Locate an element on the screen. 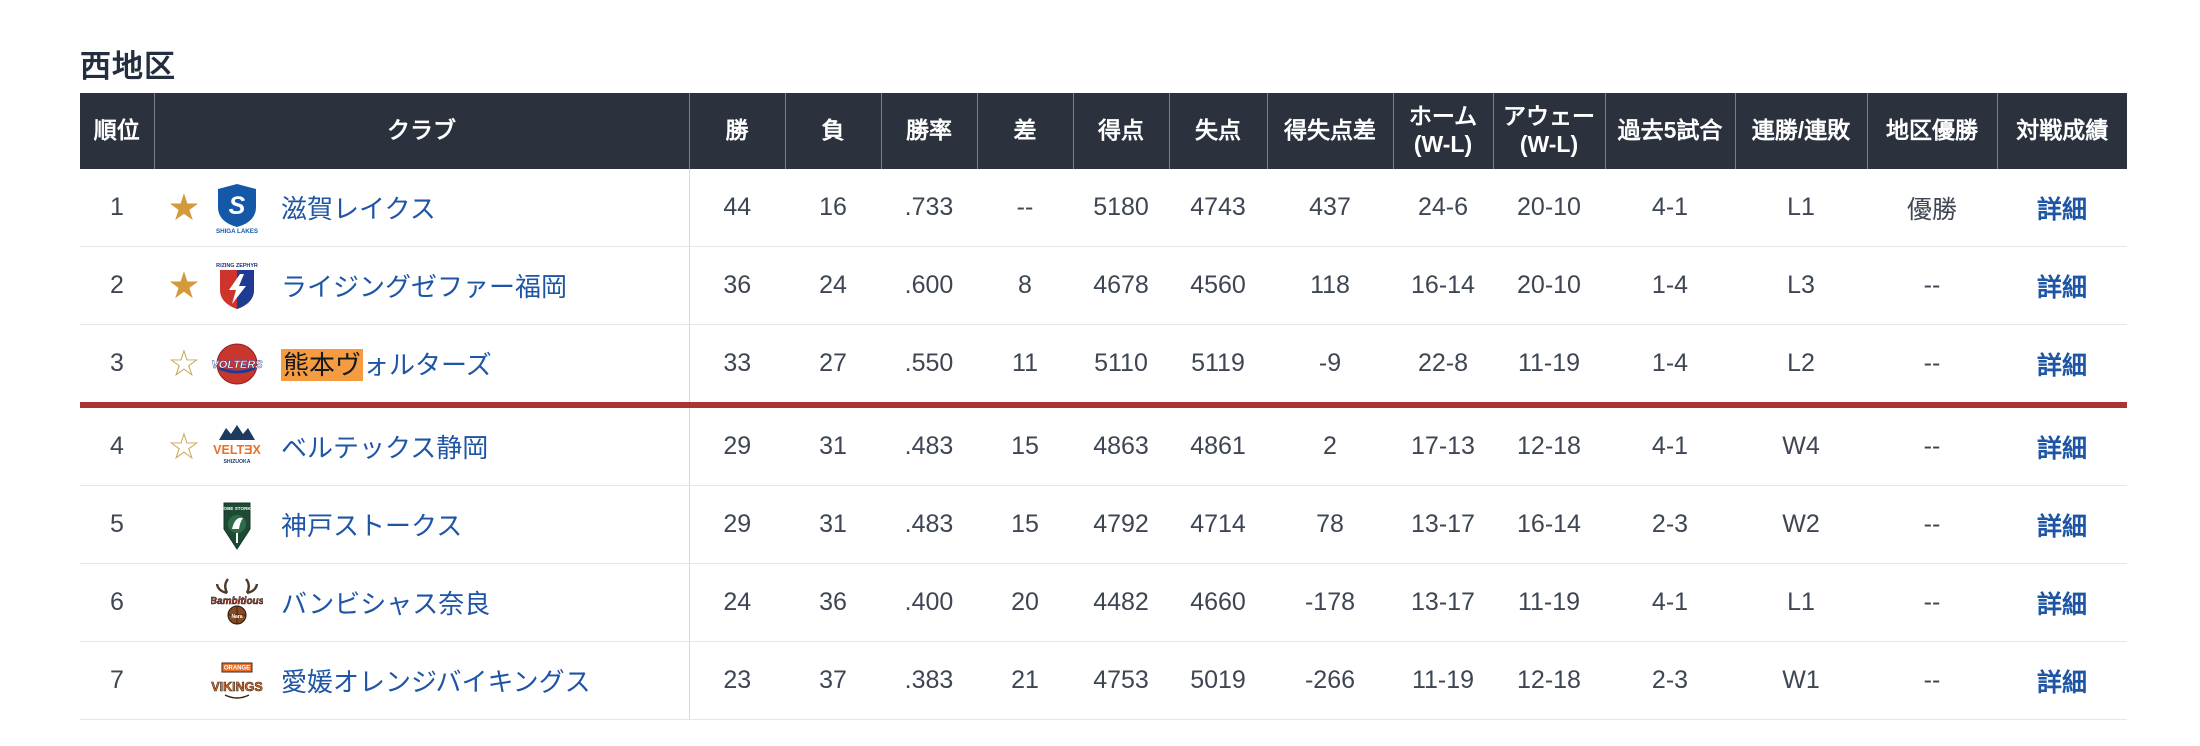 The image size is (2200, 746). search-highlight: 熊本ヴ is located at coordinates (322, 365).